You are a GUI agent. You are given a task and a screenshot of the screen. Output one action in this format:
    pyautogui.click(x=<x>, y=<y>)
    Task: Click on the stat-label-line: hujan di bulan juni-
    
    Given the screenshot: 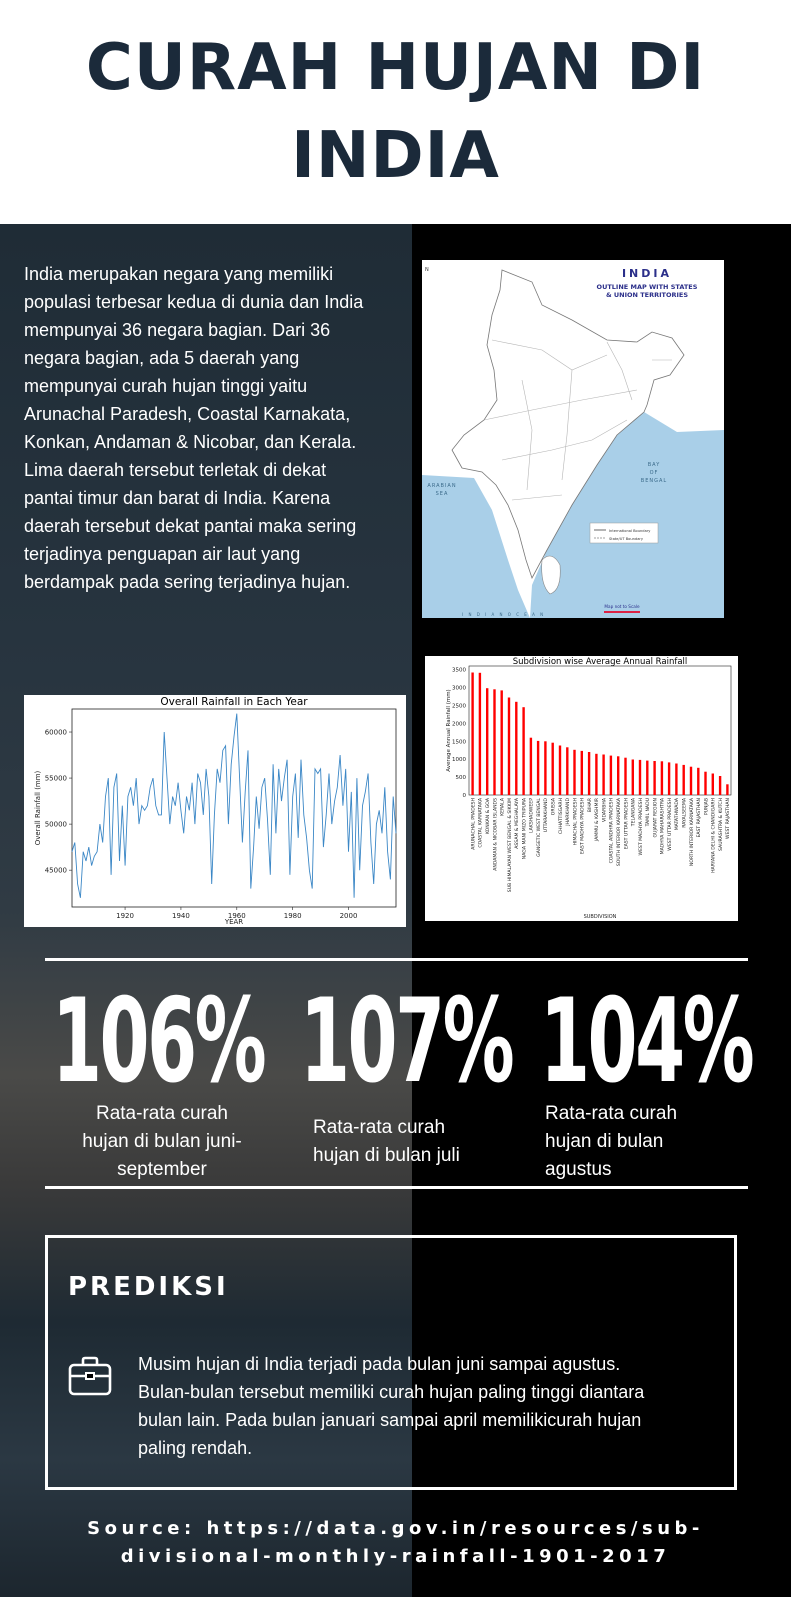 What is the action you would take?
    pyautogui.click(x=162, y=1141)
    